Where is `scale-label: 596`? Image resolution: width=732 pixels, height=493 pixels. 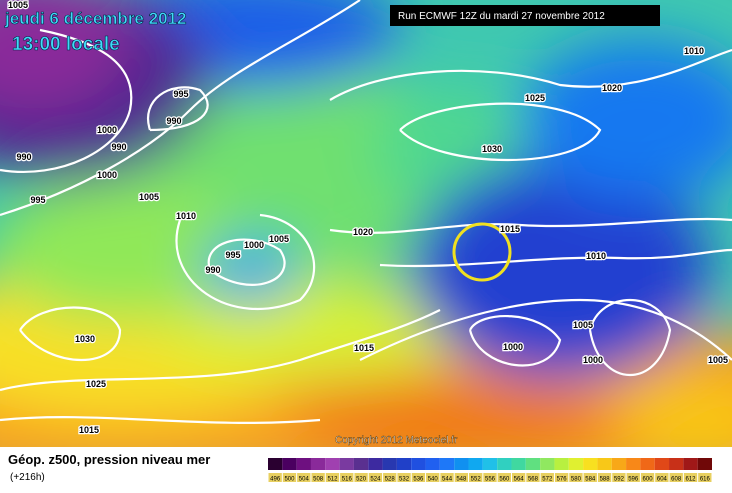
scale-label: 596 is located at coordinates (633, 480).